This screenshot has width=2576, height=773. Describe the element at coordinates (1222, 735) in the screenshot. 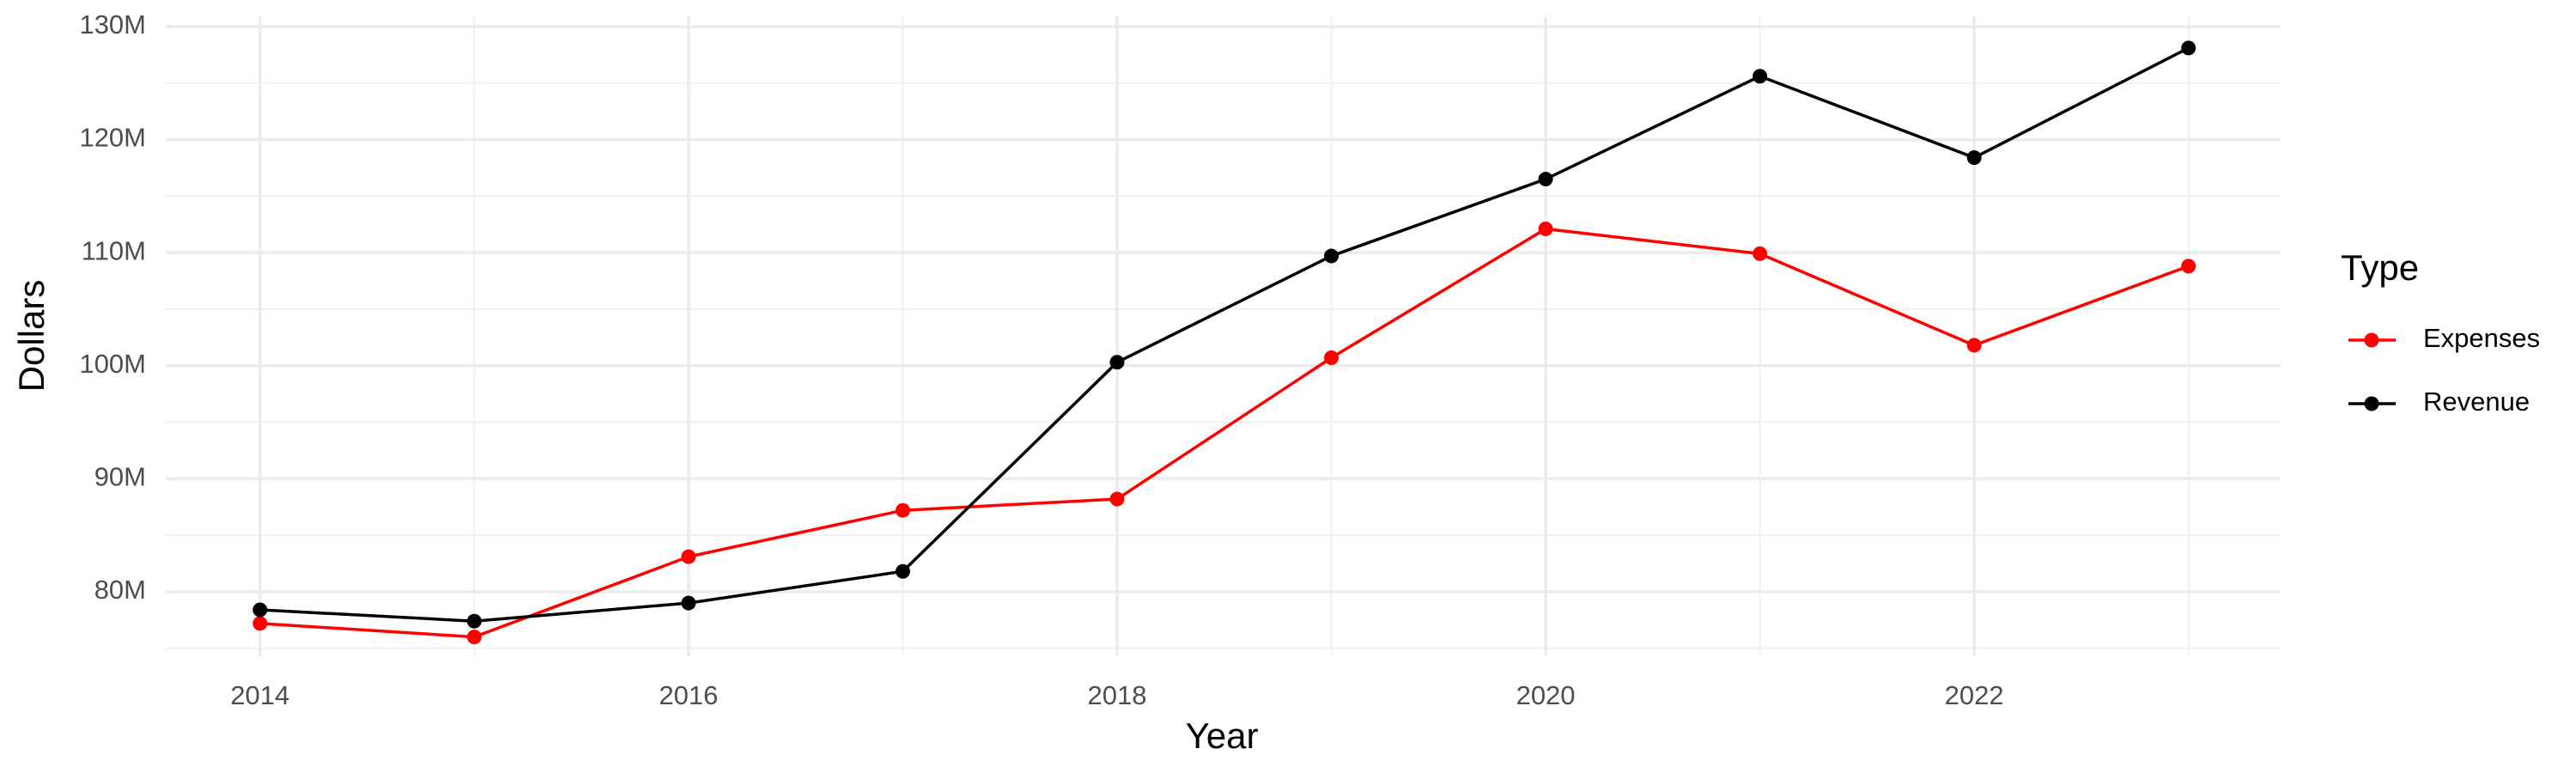

I see `x-axis-title: Year` at that location.